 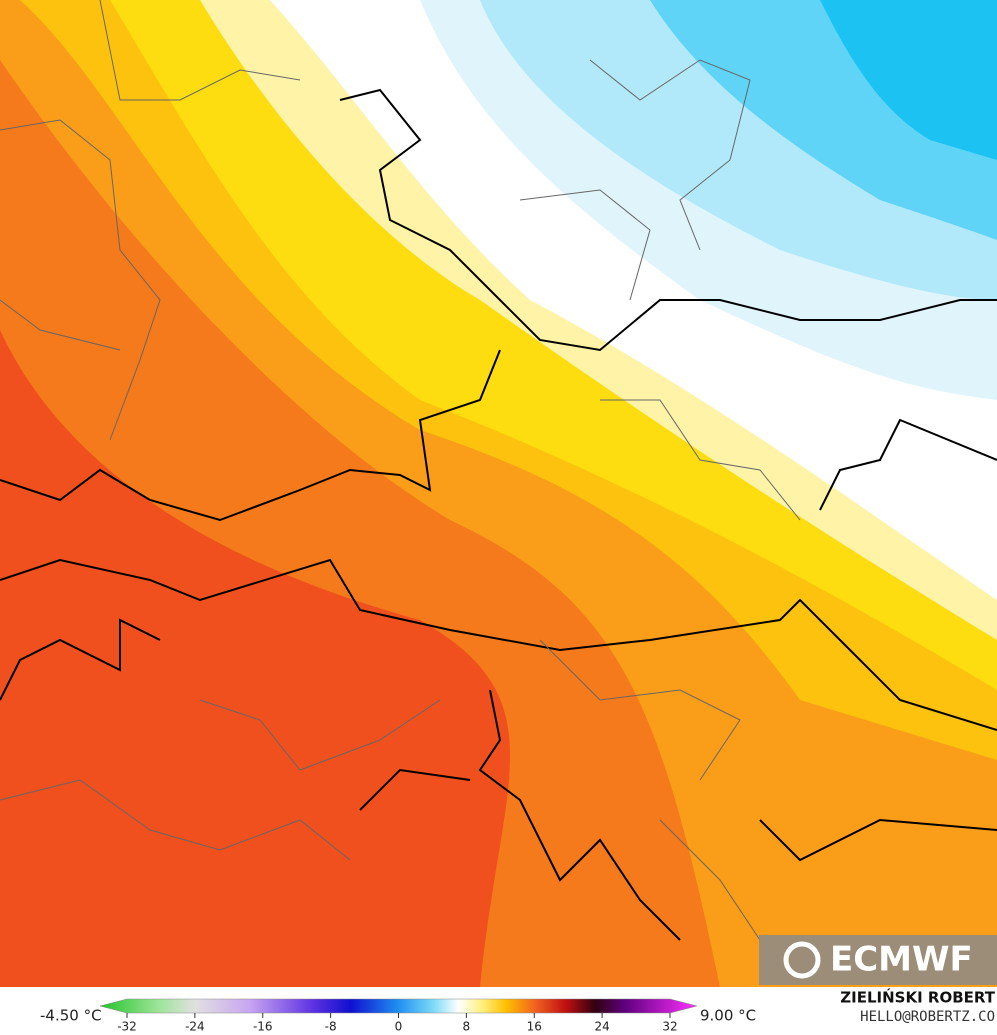 What do you see at coordinates (195, 1027) in the screenshot?
I see `tick-label: -24` at bounding box center [195, 1027].